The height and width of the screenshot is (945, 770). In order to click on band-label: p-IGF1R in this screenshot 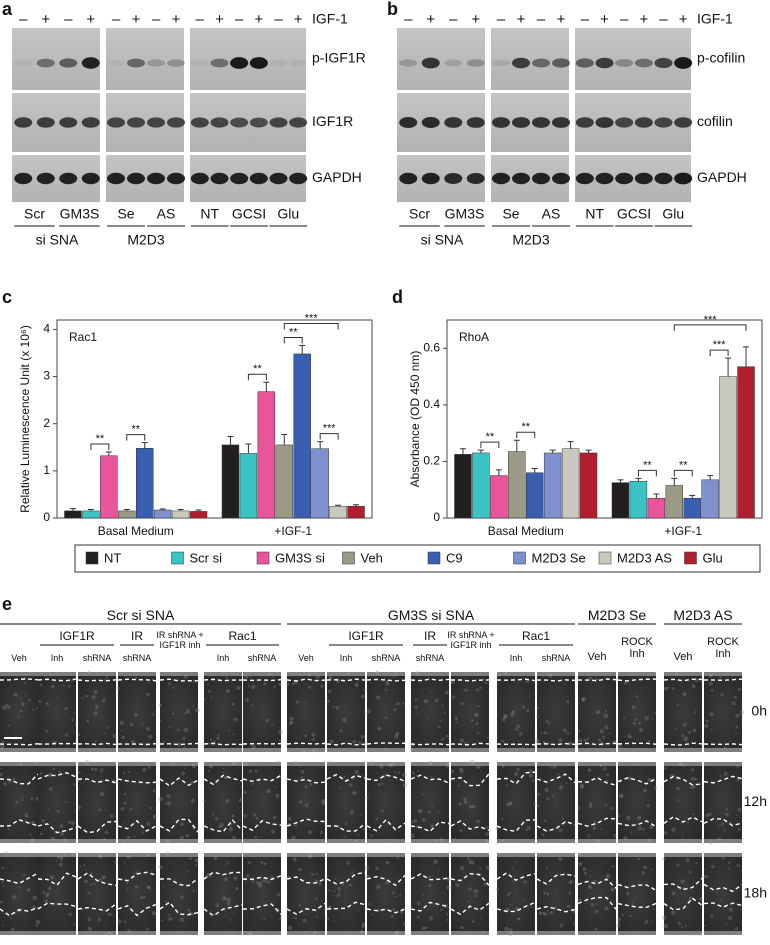, I will do `click(339, 58)`.